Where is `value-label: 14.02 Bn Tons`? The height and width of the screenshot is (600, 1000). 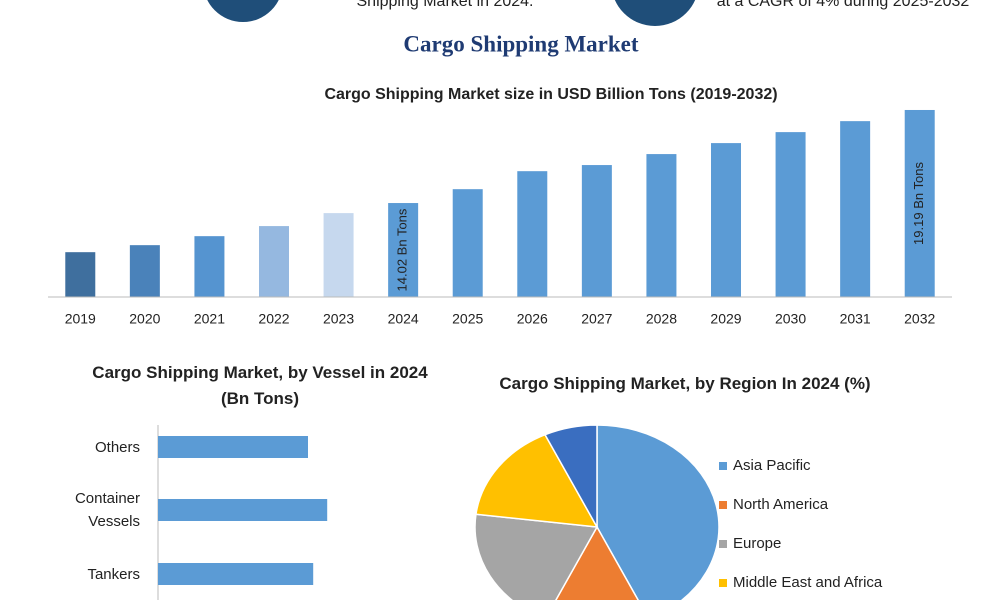
value-label: 14.02 Bn Tons is located at coordinates (402, 249).